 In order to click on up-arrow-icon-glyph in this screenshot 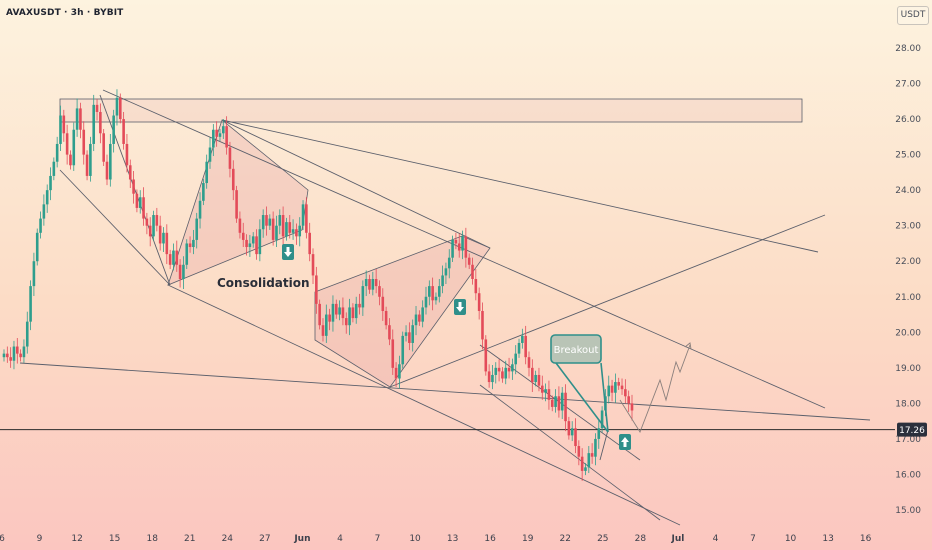, I will do `click(625, 442)`.